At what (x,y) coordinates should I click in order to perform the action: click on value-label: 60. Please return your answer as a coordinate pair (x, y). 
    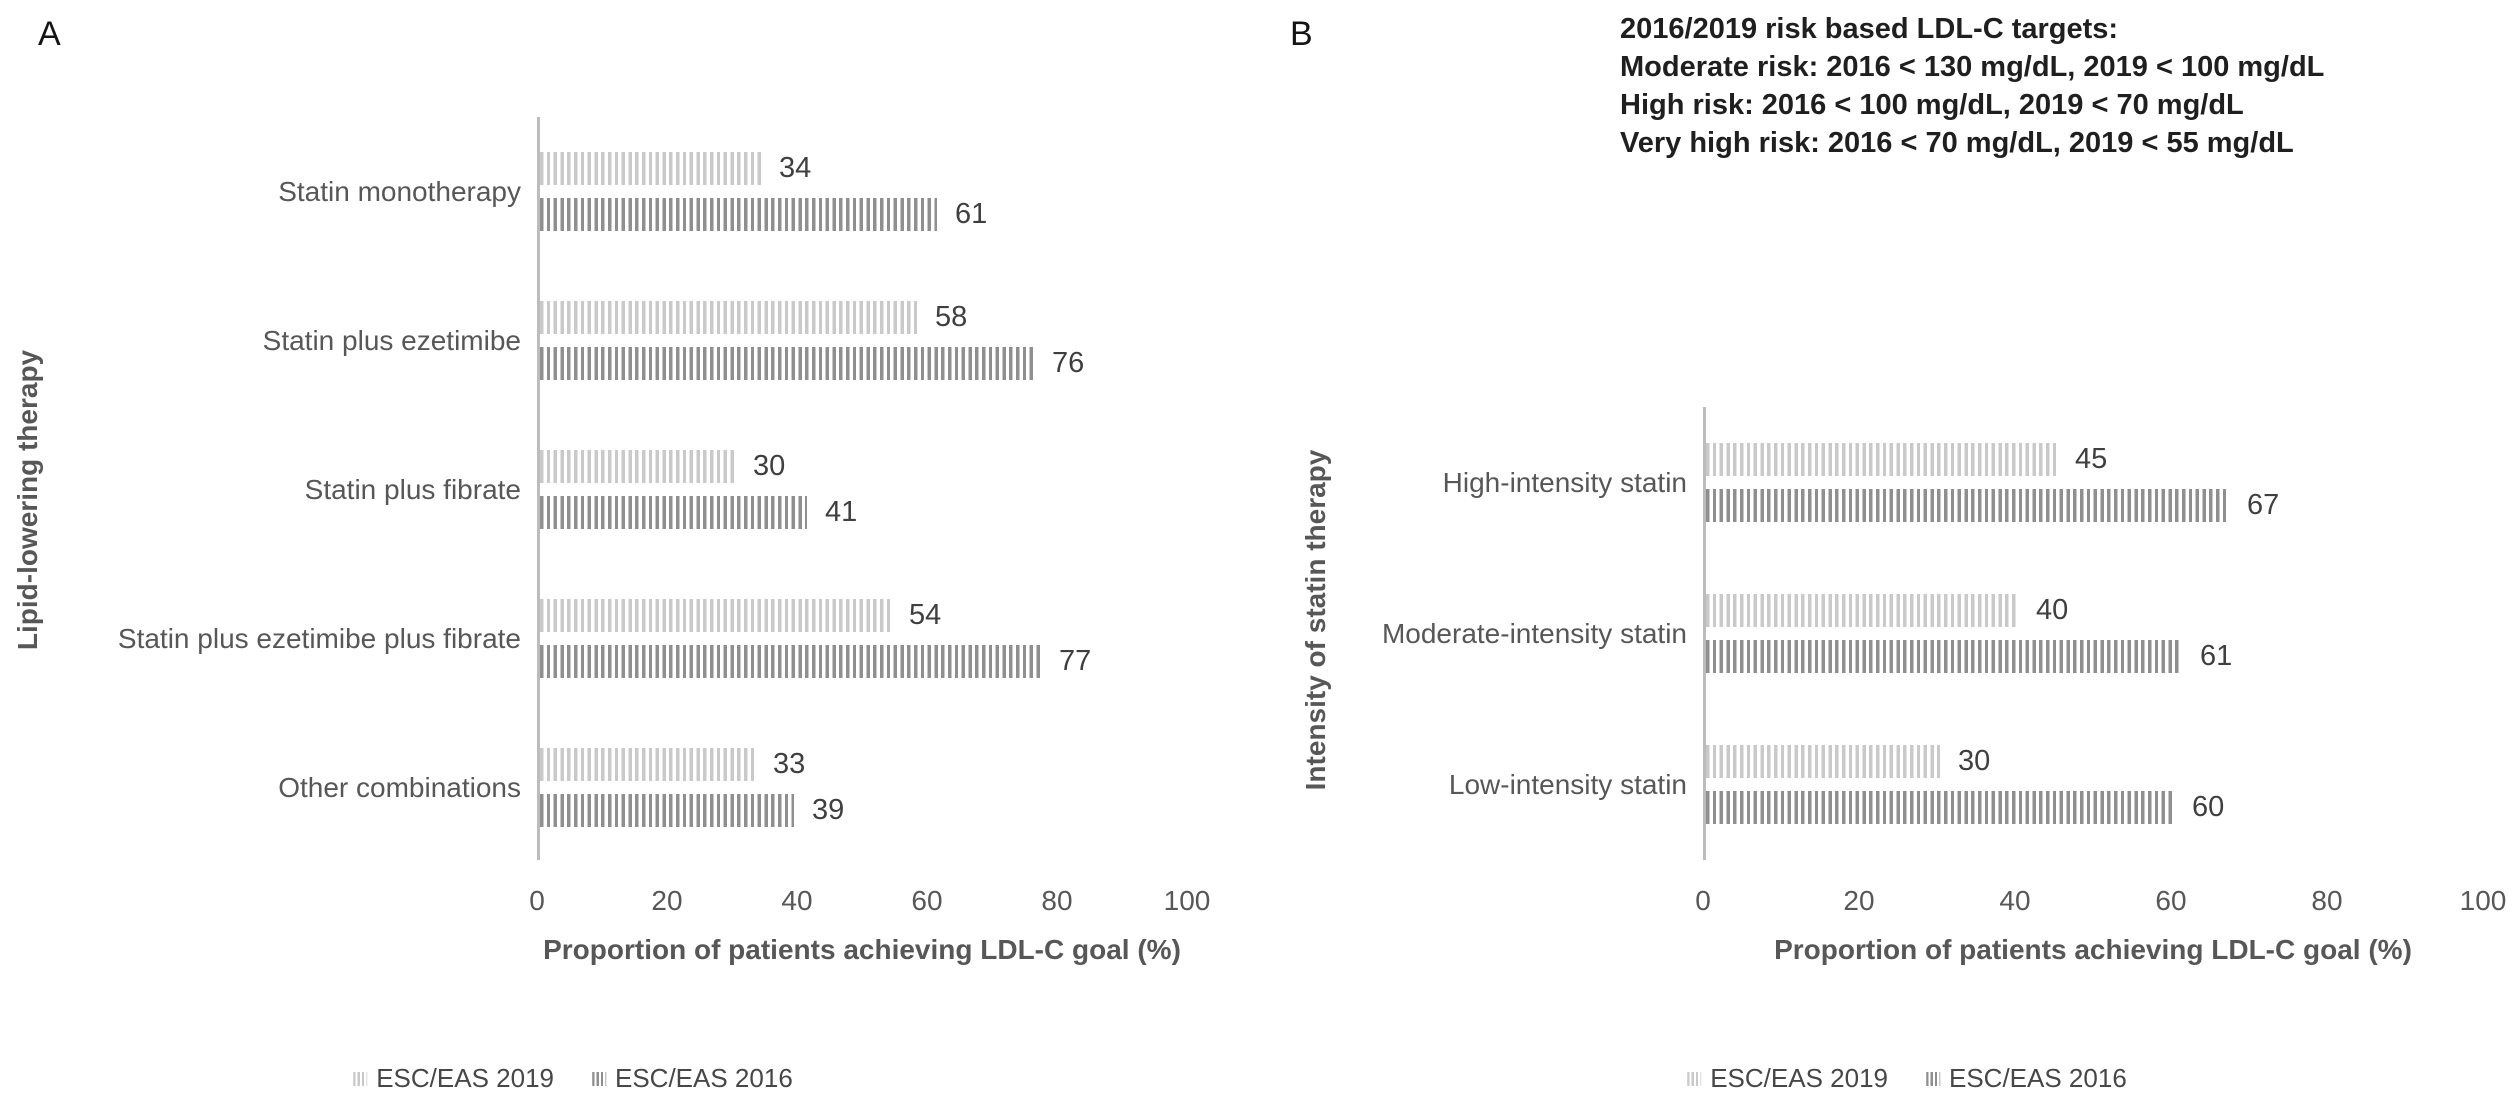
    Looking at the image, I should click on (2208, 807).